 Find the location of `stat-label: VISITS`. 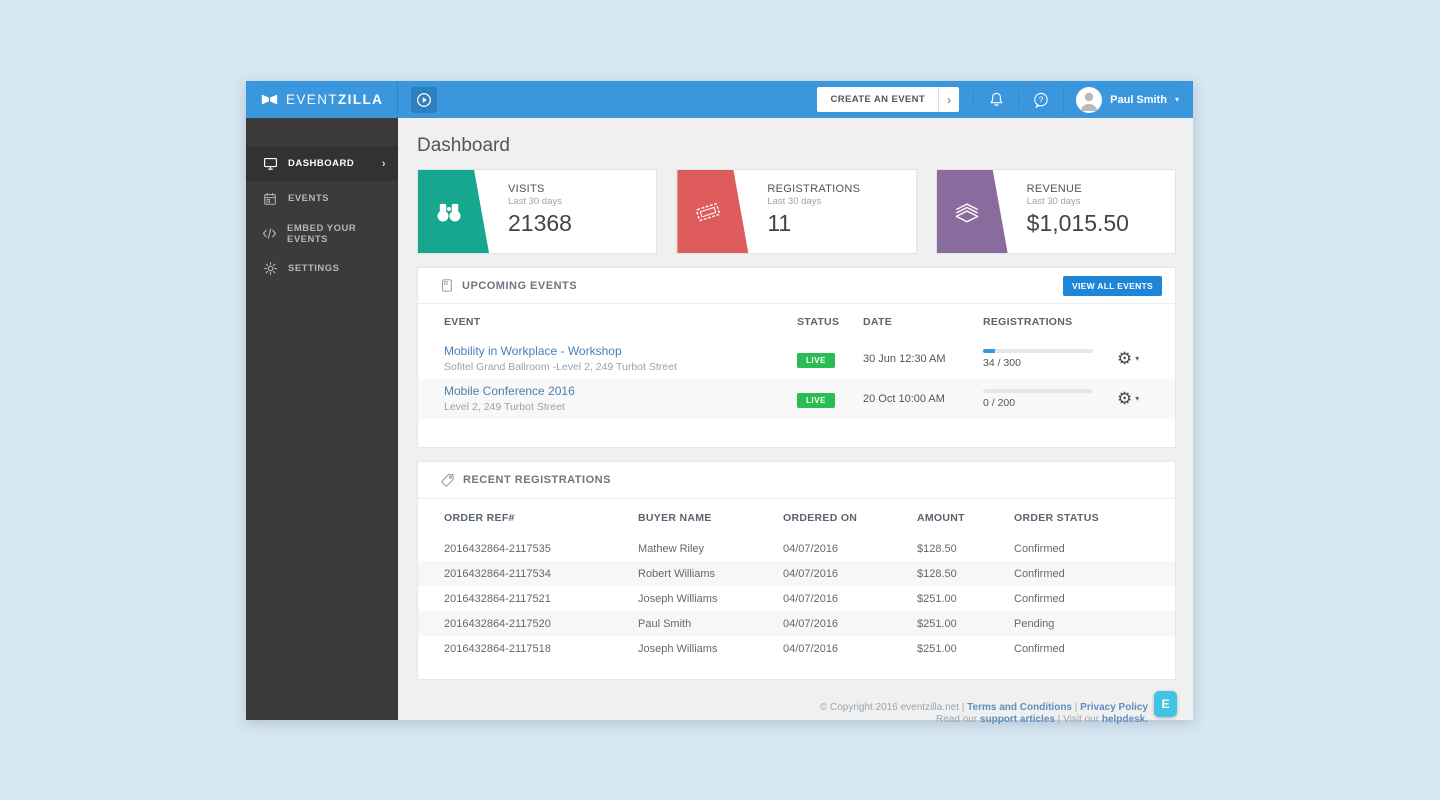

stat-label: VISITS is located at coordinates (526, 189).